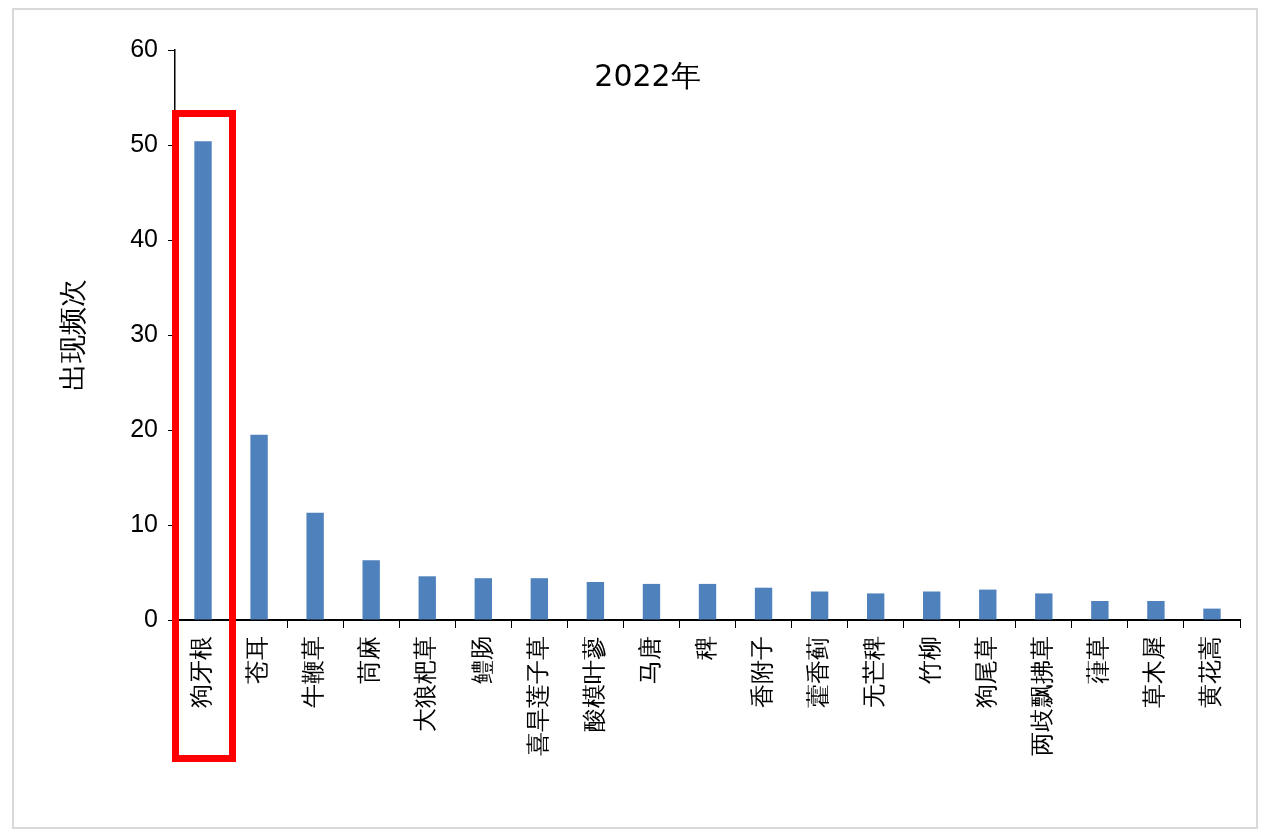 The image size is (1266, 839). What do you see at coordinates (201, 672) in the screenshot?
I see `x-tick-label: 狗牙根` at bounding box center [201, 672].